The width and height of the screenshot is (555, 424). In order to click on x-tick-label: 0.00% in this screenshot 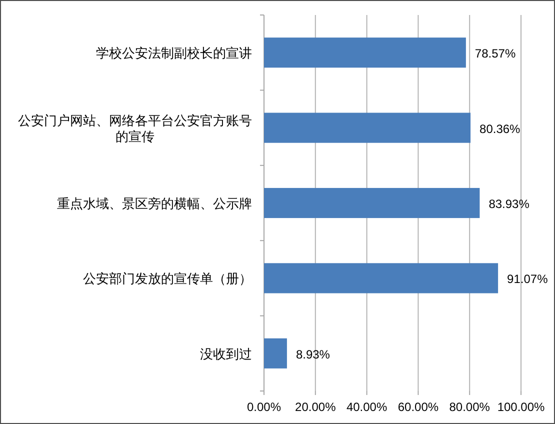, I will do `click(264, 407)`.